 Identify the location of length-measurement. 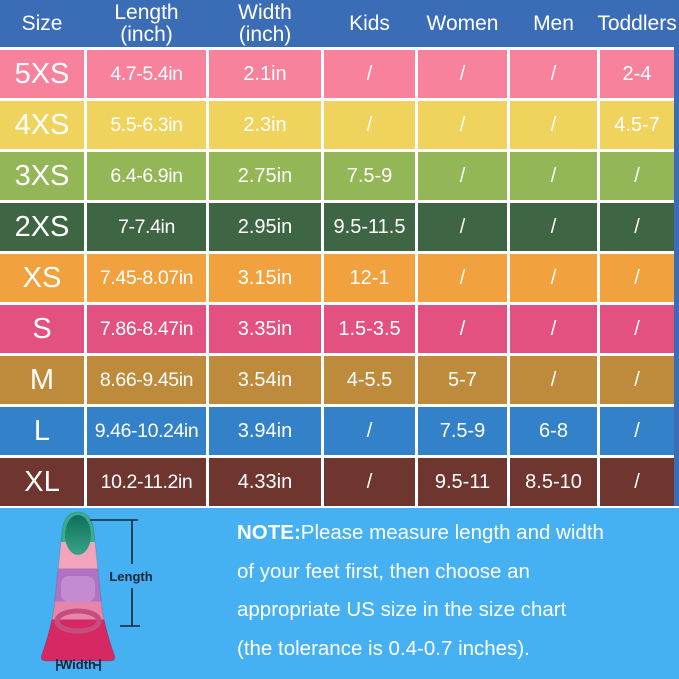
(115, 573).